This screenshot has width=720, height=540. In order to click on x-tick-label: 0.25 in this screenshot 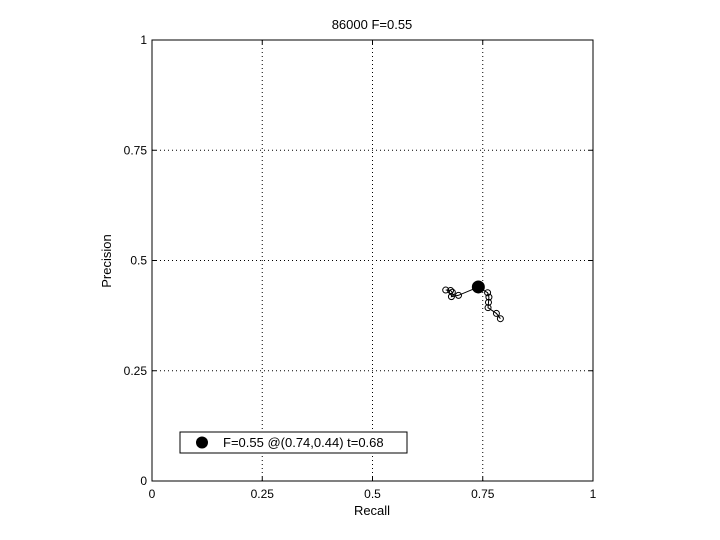, I will do `click(263, 494)`.